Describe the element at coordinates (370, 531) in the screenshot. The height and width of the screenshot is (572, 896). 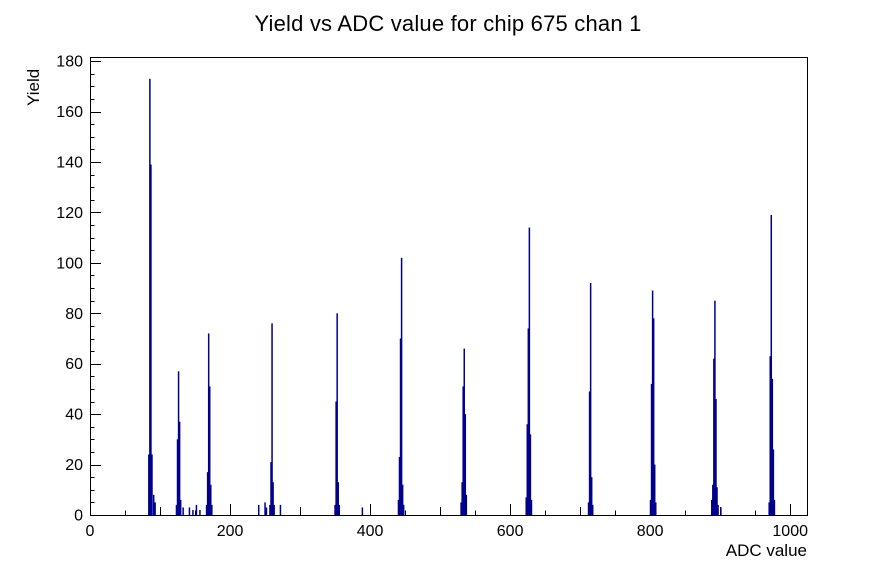
I see `x-tick-label: 400` at that location.